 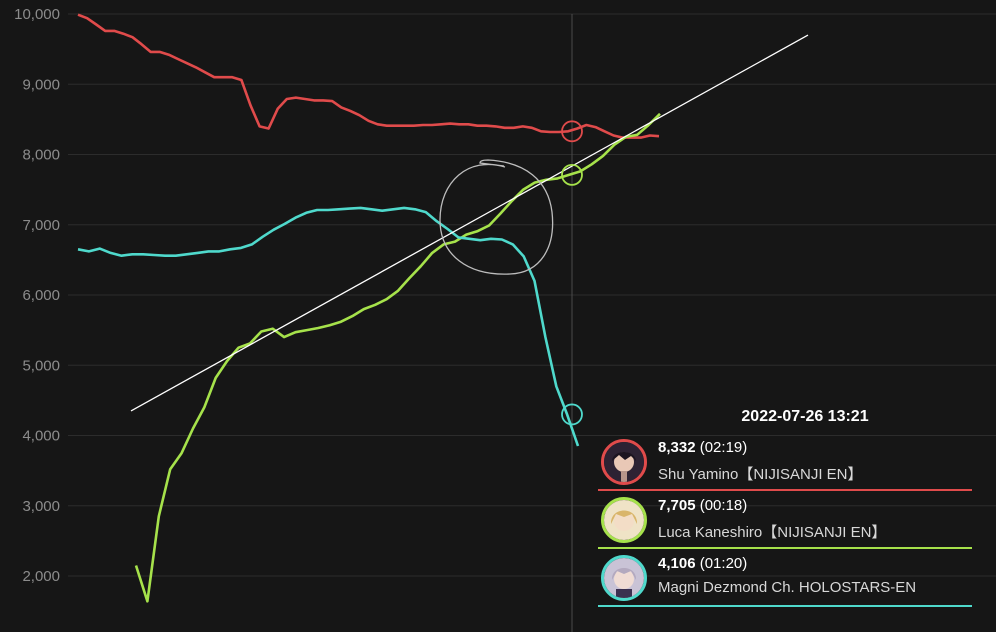 What do you see at coordinates (772, 532) in the screenshot?
I see `tooltip-channel-name: Luca Kaneshiro【NIJISANJI EN】` at bounding box center [772, 532].